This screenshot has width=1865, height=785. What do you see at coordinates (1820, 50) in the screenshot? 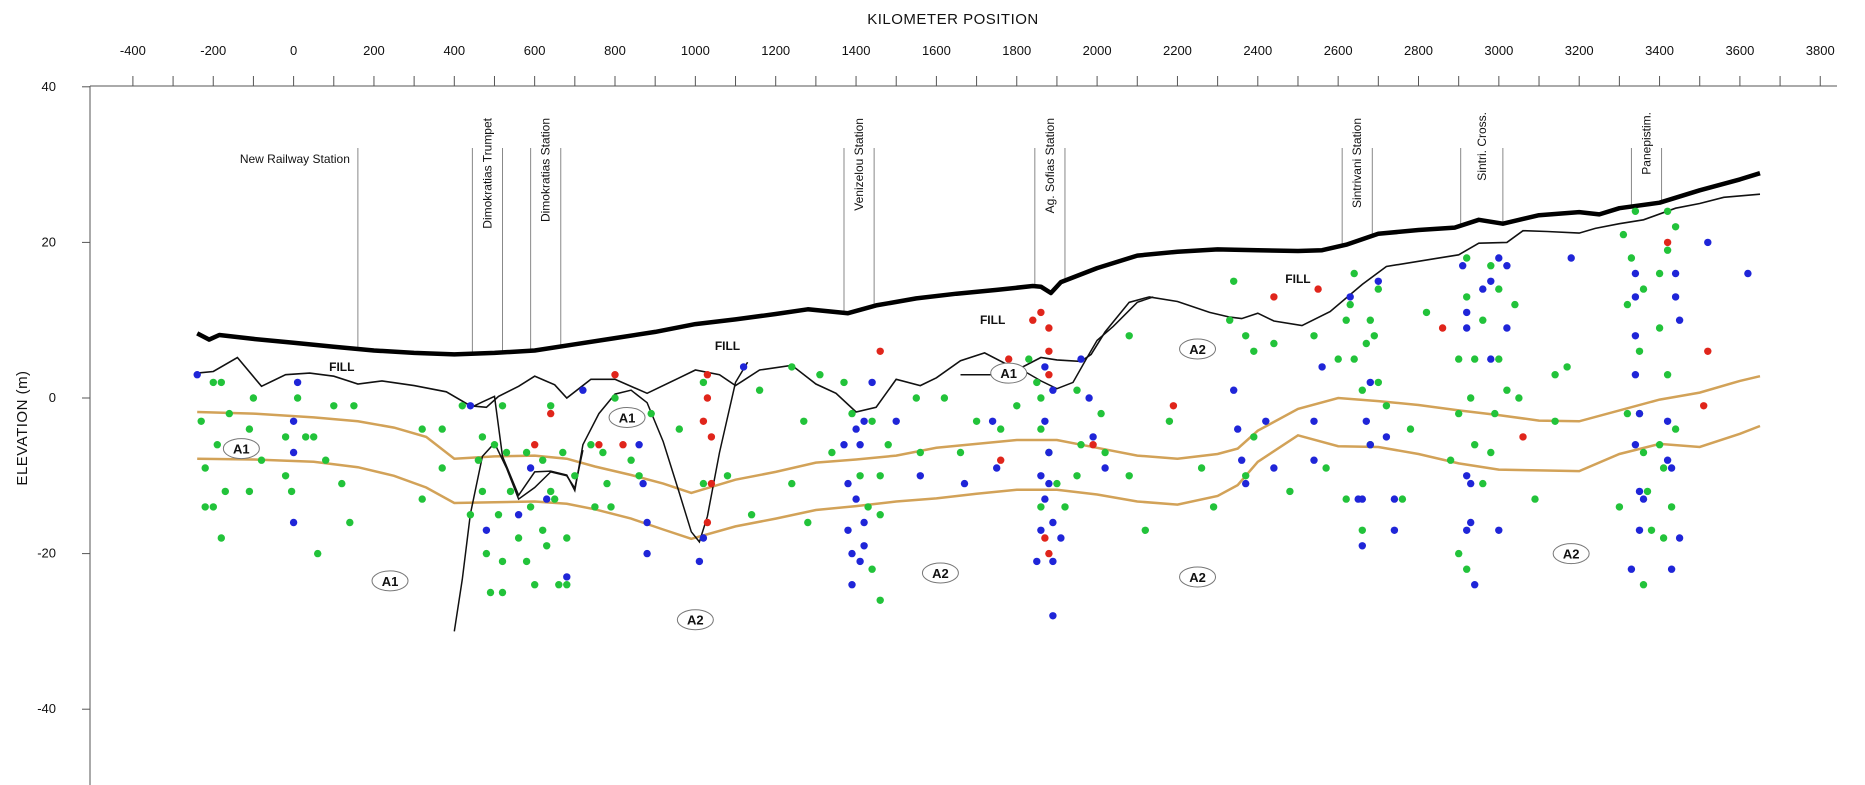
I see `x-tick-label: 3800` at bounding box center [1820, 50].